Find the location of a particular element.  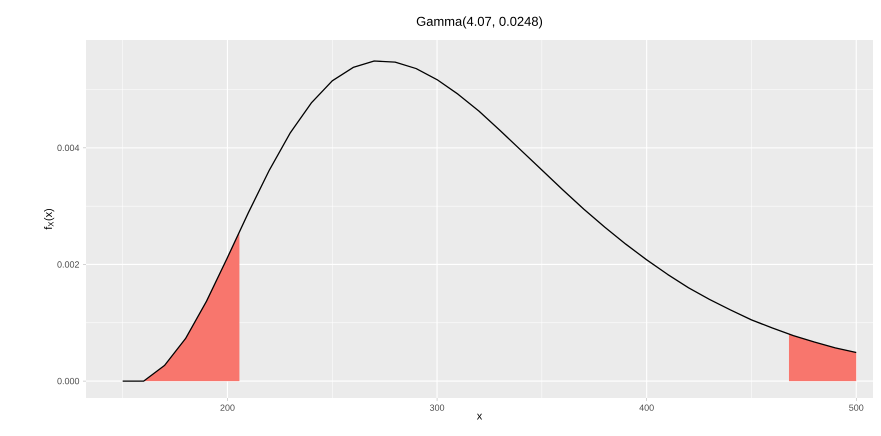

chart-title: Gamma(4.07, 0.0248) is located at coordinates (479, 22).